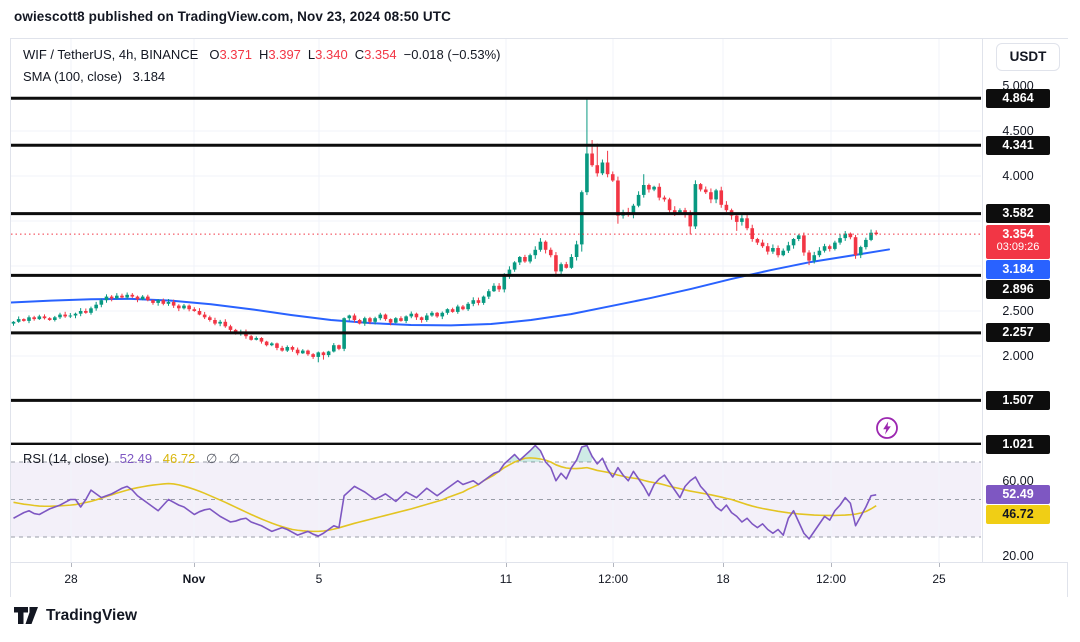 This screenshot has width=1080, height=642. What do you see at coordinates (506, 579) in the screenshot?
I see `time-label-11: 11` at bounding box center [506, 579].